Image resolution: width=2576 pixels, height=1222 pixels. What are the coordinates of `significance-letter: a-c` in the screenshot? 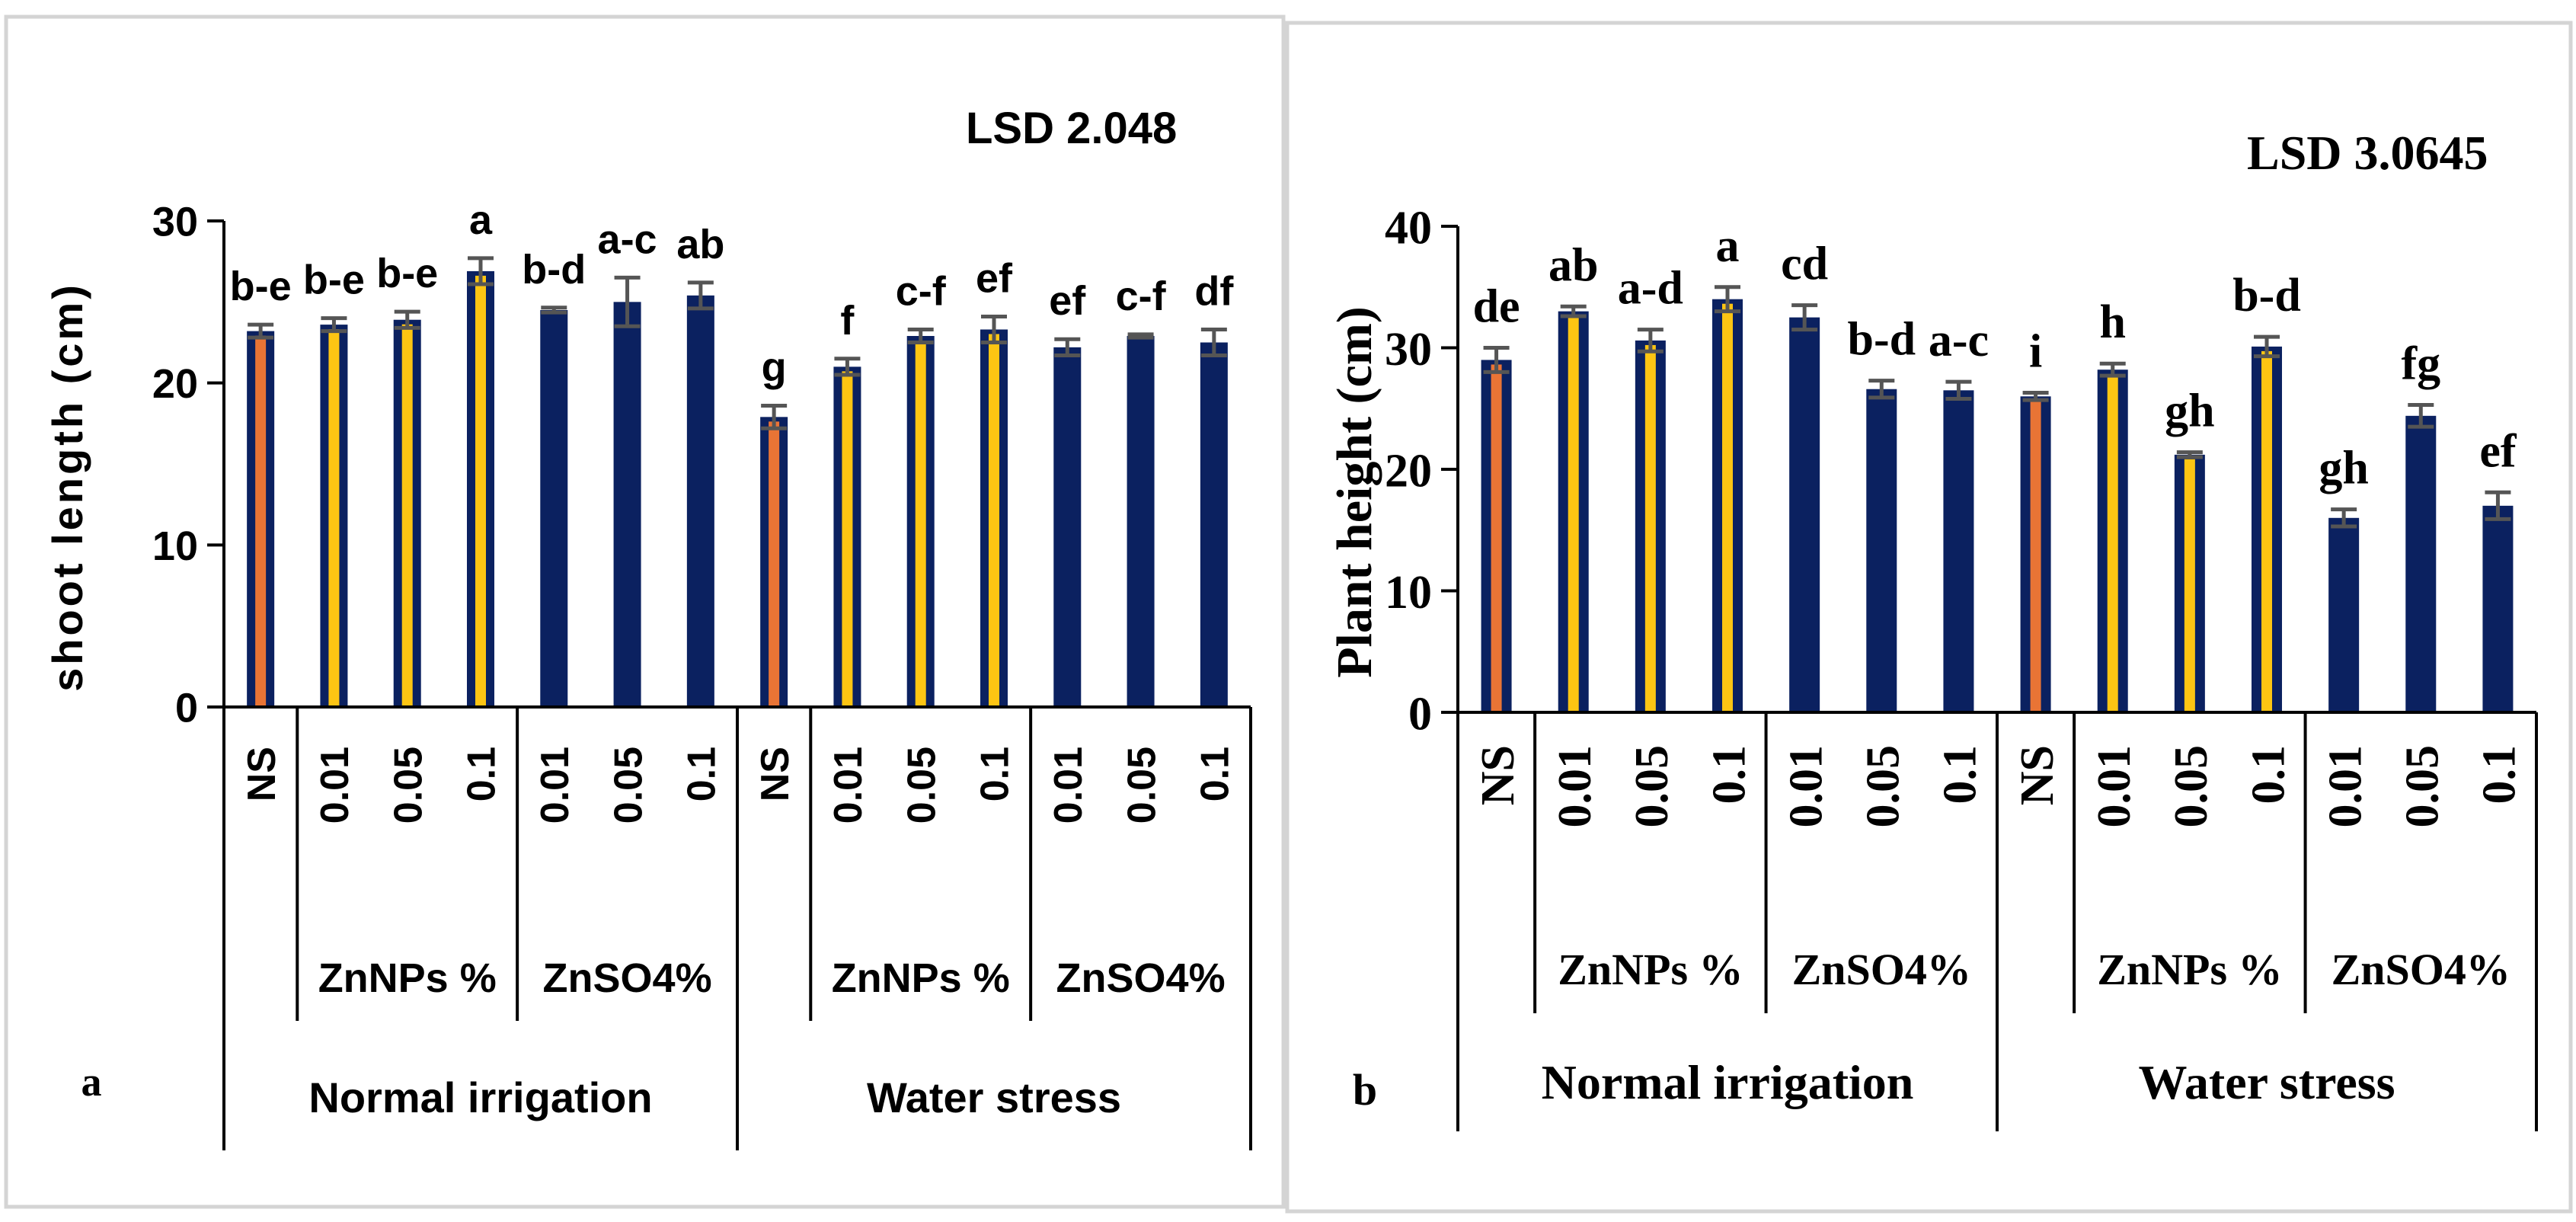 It's located at (627, 239).